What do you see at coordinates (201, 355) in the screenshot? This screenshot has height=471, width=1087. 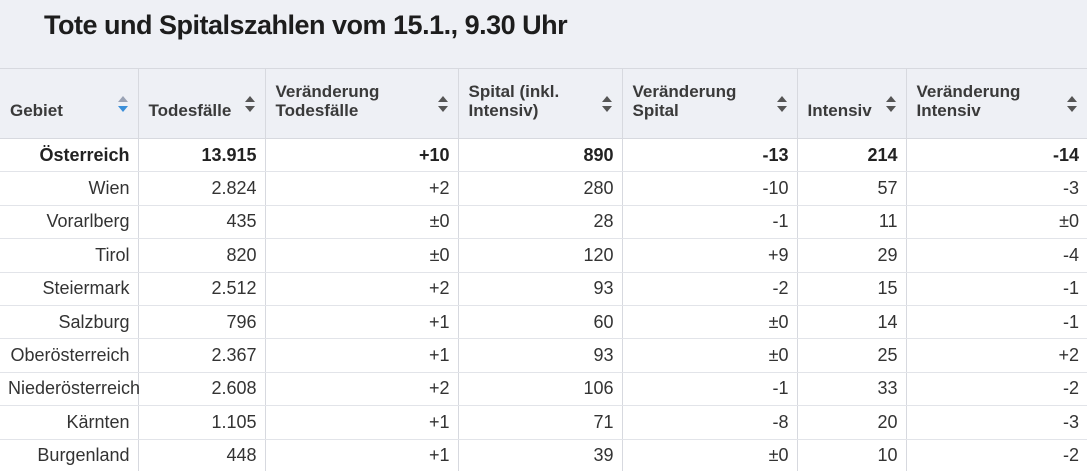 I see `table-cell: 2.367` at bounding box center [201, 355].